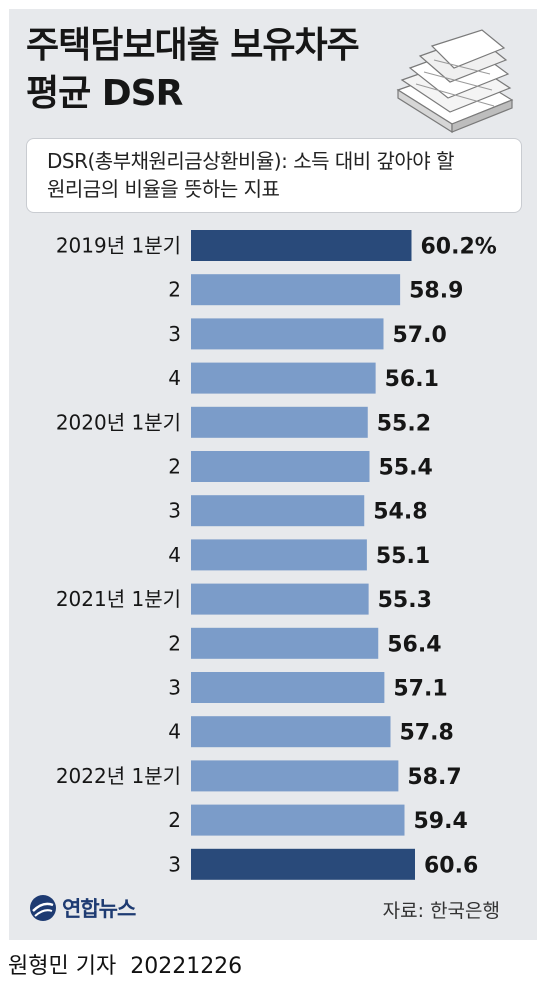 The width and height of the screenshot is (546, 984). Describe the element at coordinates (118, 422) in the screenshot. I see `category-label: 2020년 1분기` at that location.